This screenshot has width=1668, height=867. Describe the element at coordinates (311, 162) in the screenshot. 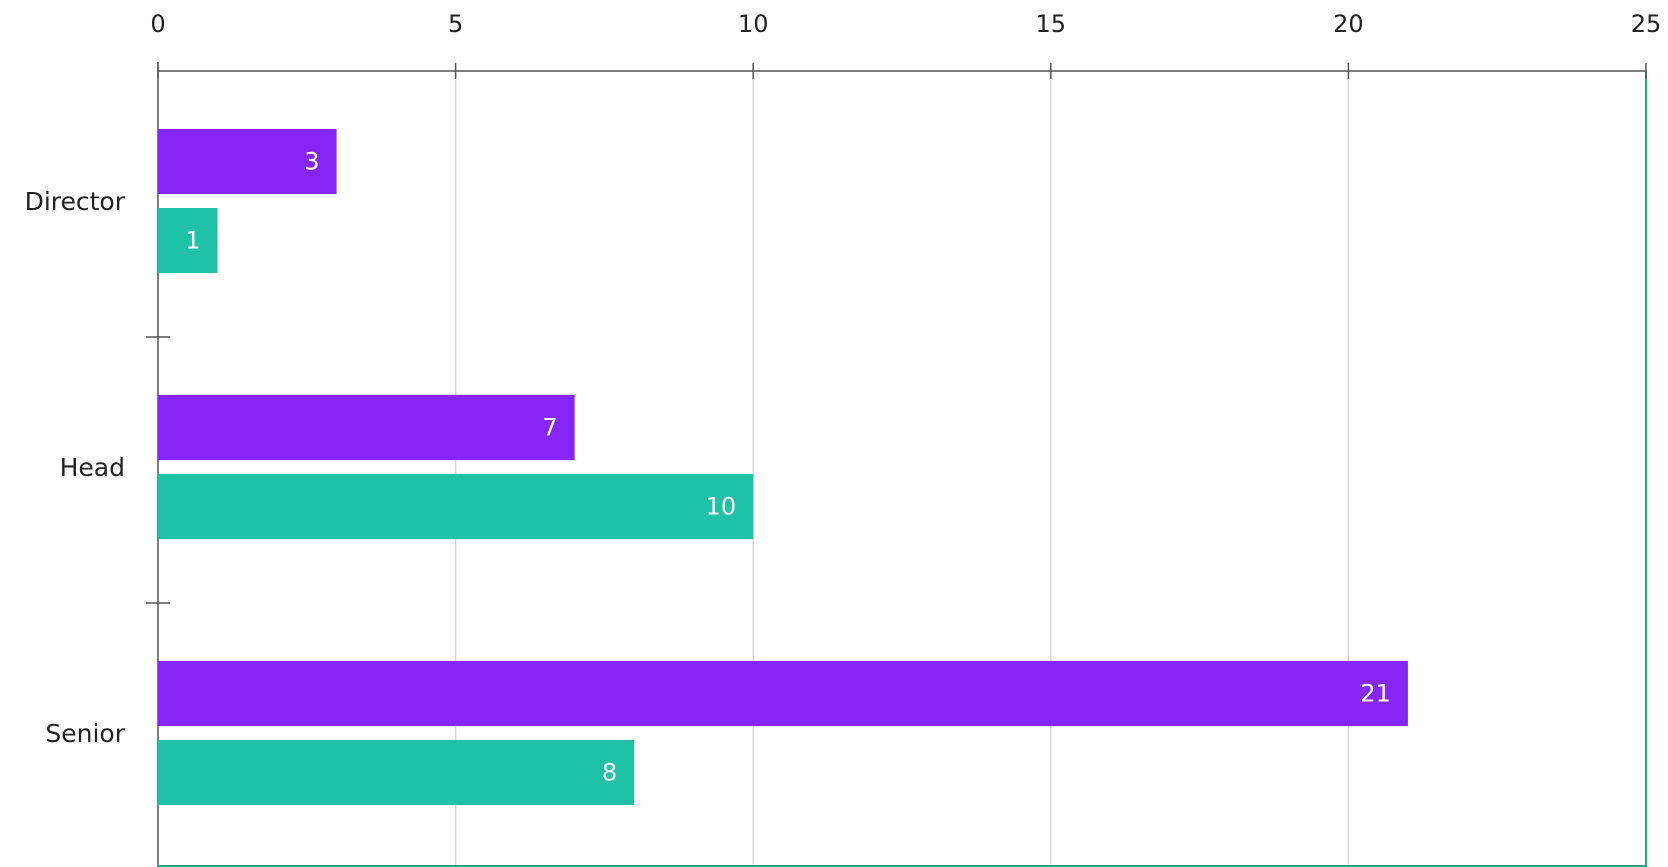

I see `bar-value-label: 3` at that location.